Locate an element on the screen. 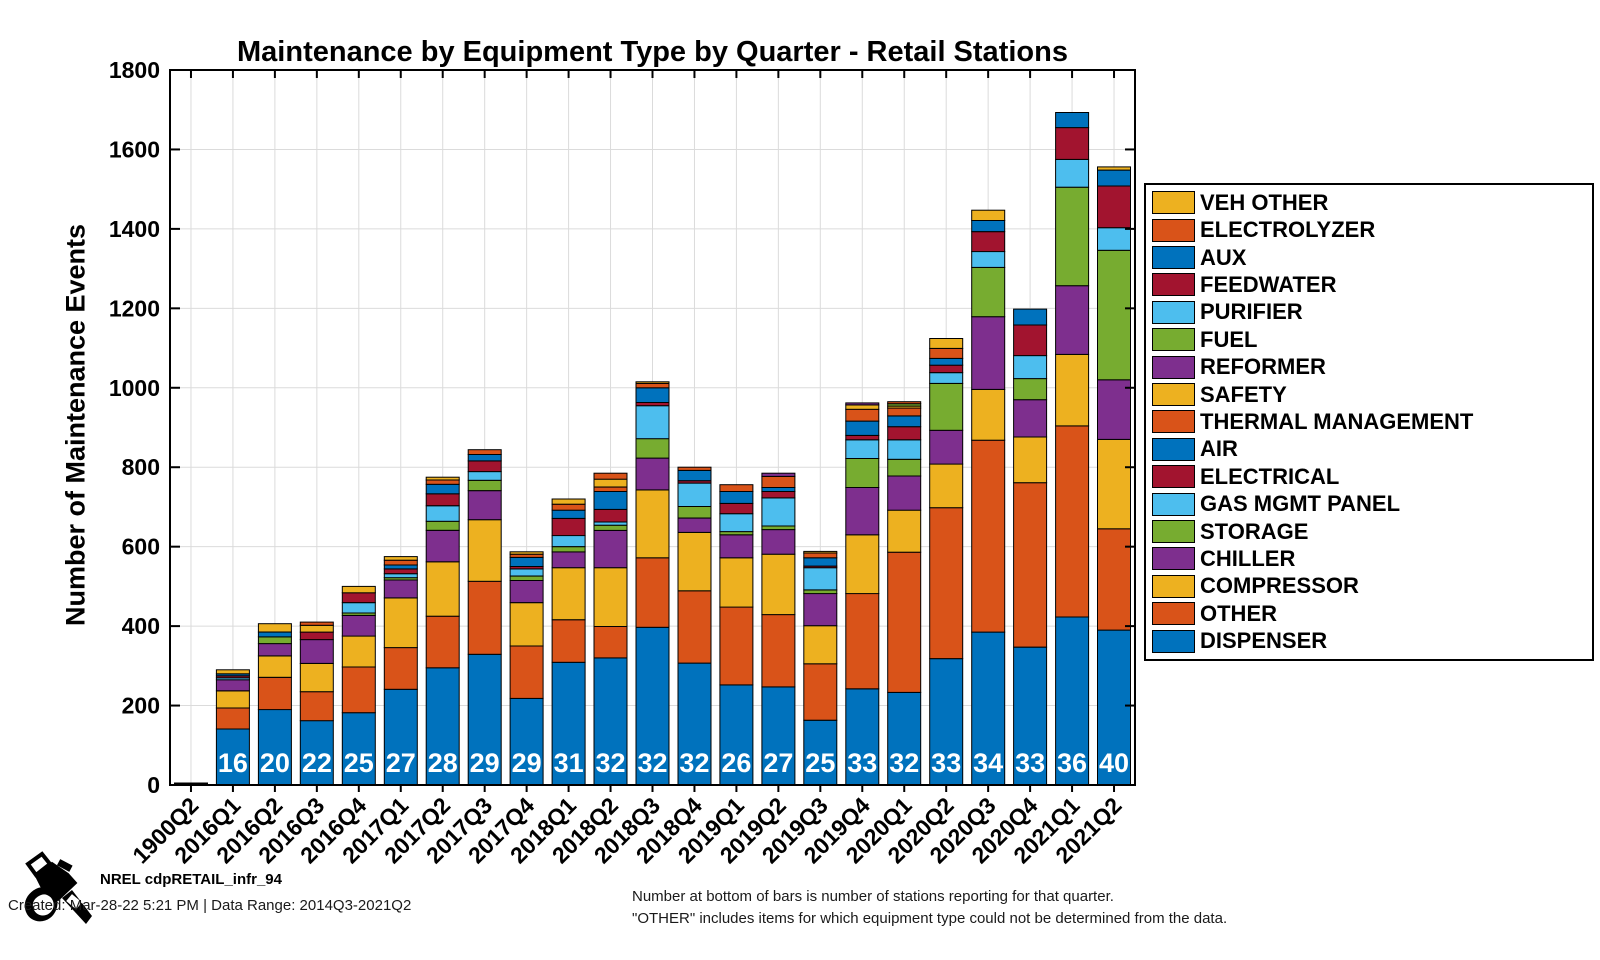 The width and height of the screenshot is (1600, 960). legend-item-chiller: CHILLER is located at coordinates (1369, 558).